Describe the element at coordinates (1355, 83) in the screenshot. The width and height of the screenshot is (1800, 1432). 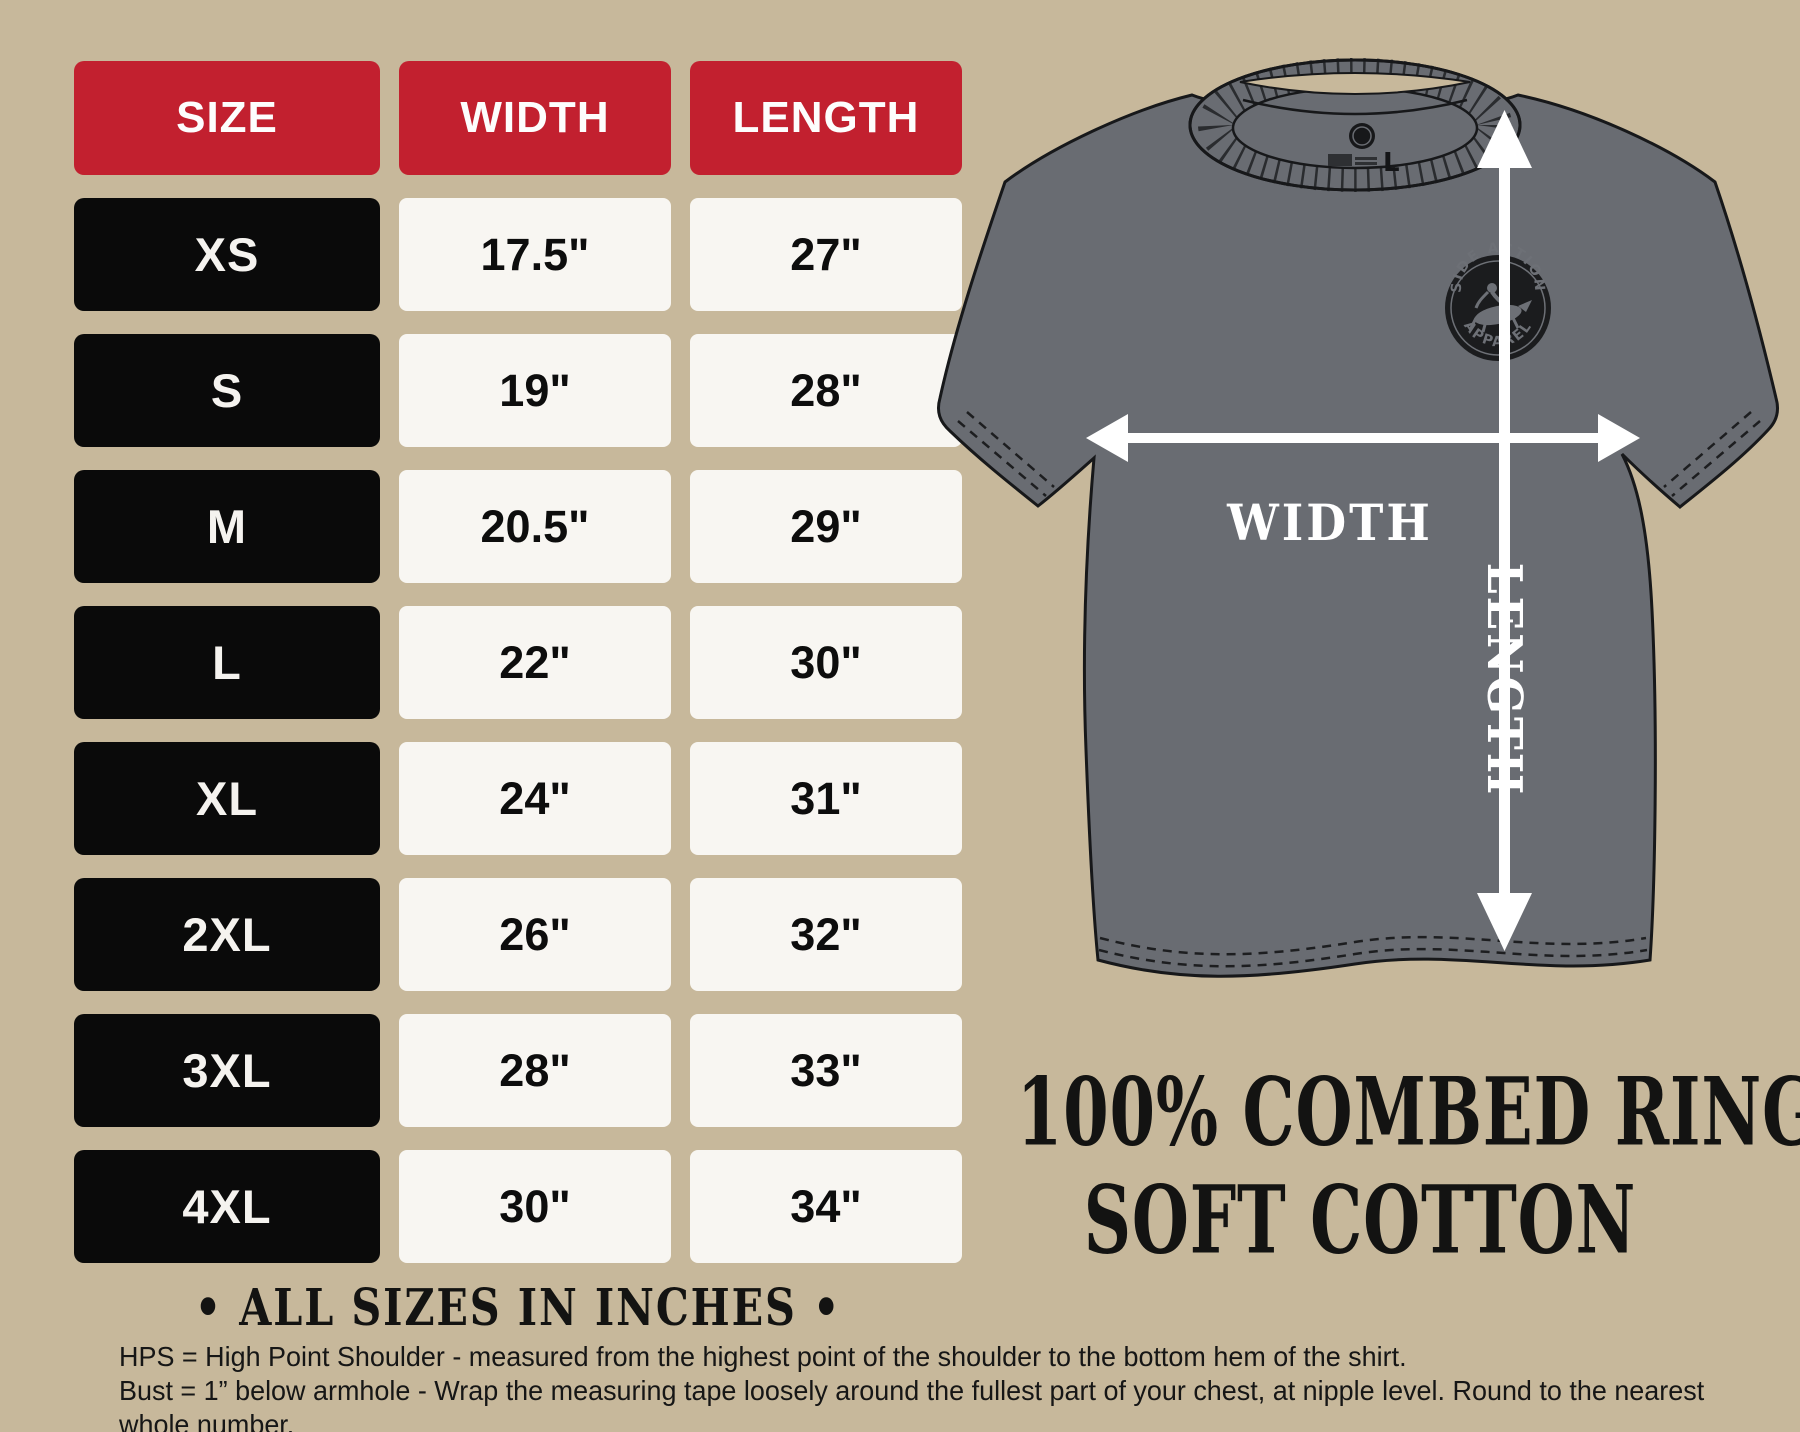
I see `neck-hole-gap` at that location.